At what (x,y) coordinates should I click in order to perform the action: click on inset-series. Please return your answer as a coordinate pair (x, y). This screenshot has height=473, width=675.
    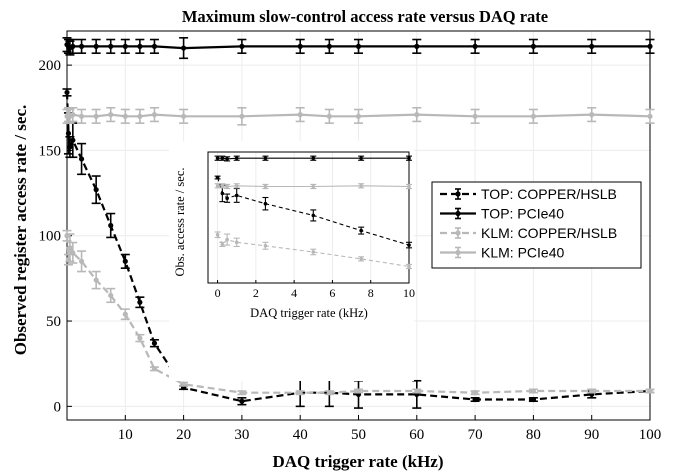
    Looking at the image, I should click on (313, 212).